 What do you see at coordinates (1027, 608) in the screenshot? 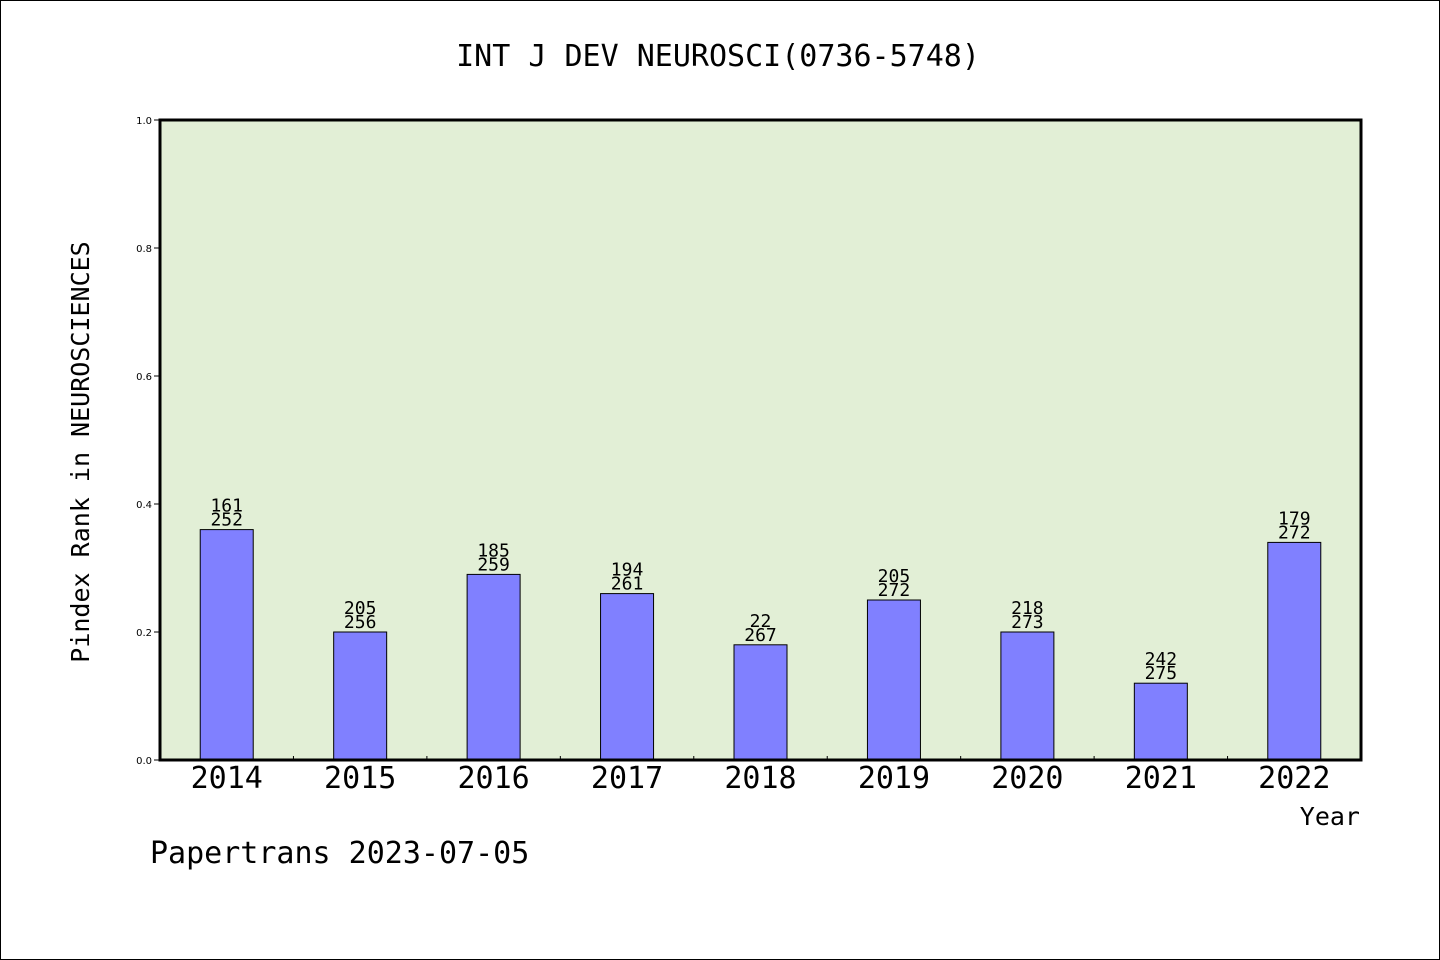
I see `bar-rank-label: 218` at bounding box center [1027, 608].